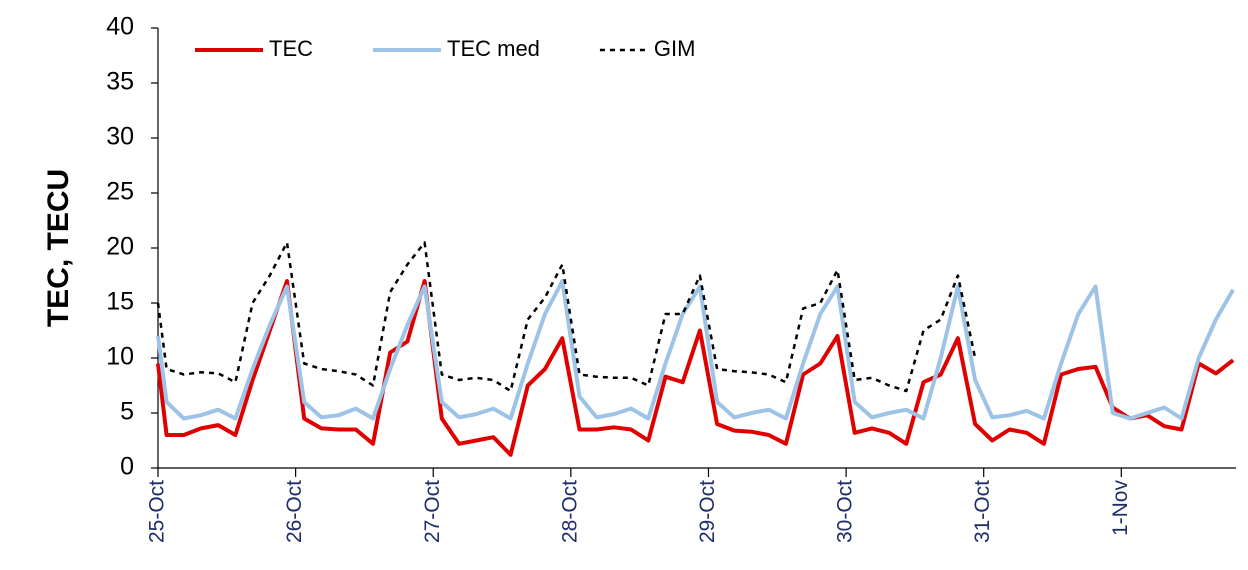 The image size is (1248, 570). What do you see at coordinates (845, 511) in the screenshot?
I see `x-tick-label: 30-Oct` at bounding box center [845, 511].